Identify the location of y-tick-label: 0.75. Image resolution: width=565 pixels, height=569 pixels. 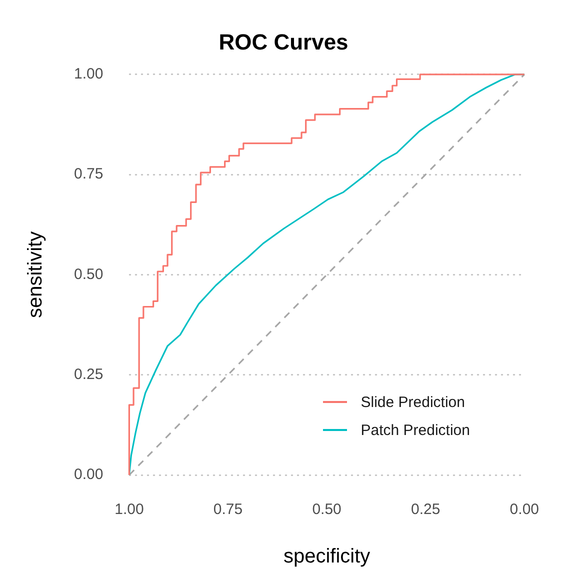
(89, 174).